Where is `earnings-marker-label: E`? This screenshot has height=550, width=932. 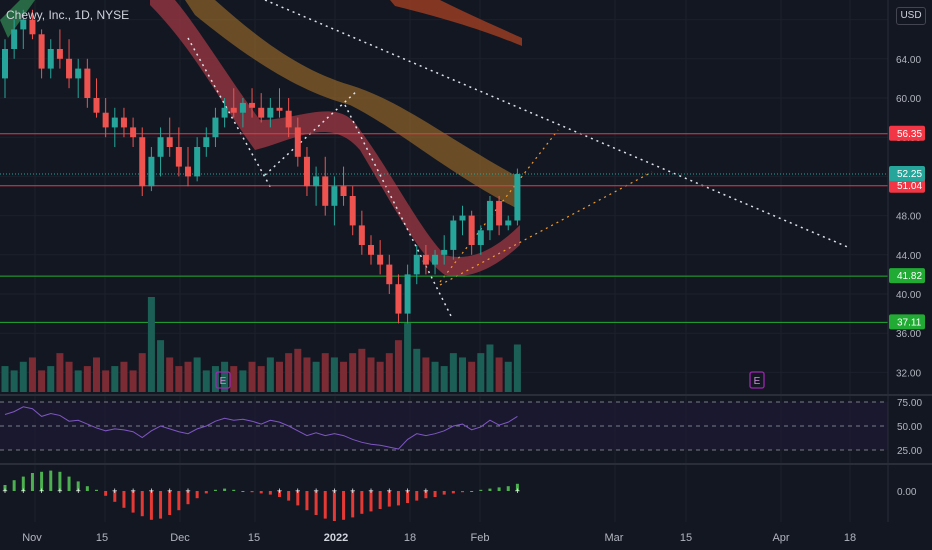
earnings-marker-label: E is located at coordinates (757, 381).